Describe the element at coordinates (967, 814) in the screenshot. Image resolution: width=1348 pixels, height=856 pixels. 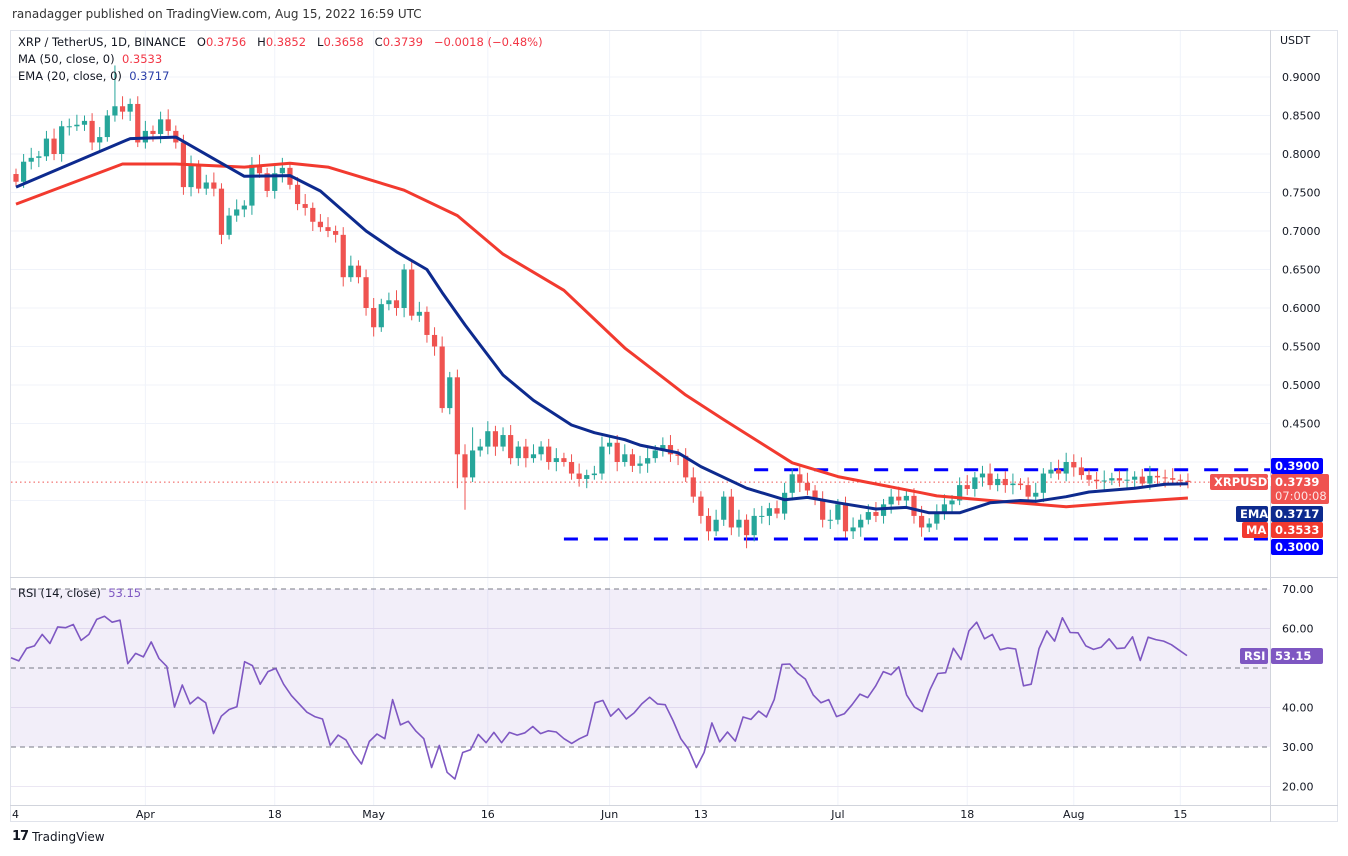
I see `time-tick-label: 18` at that location.